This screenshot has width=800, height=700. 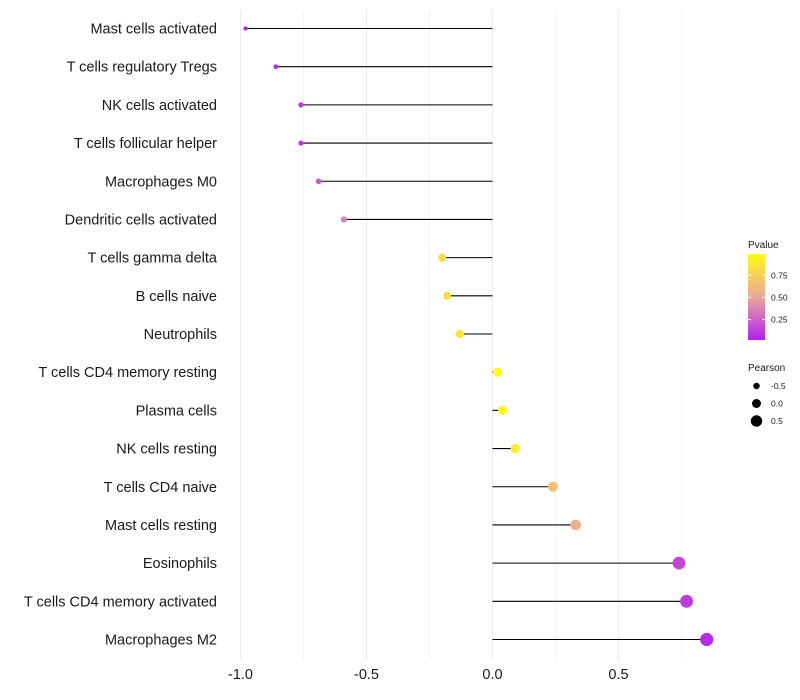 What do you see at coordinates (161, 182) in the screenshot?
I see `category-label: Macrophages M0` at bounding box center [161, 182].